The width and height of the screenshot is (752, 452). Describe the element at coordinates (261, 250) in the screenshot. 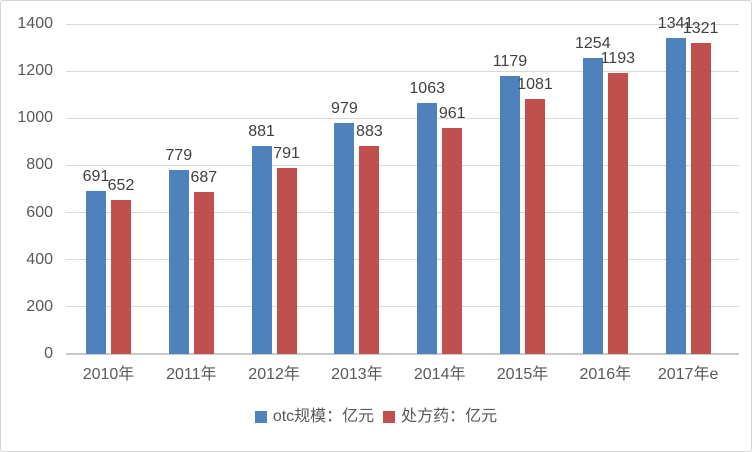

I see `bar-otc-2012年` at that location.